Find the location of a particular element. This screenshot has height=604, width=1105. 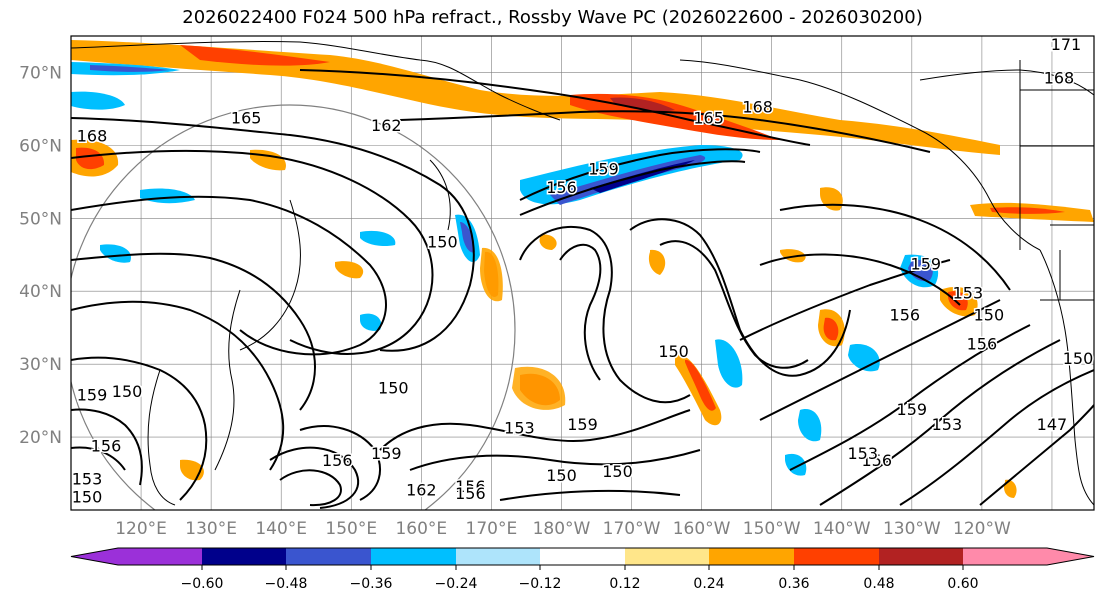

latitude-label: 70°N is located at coordinates (40, 73).